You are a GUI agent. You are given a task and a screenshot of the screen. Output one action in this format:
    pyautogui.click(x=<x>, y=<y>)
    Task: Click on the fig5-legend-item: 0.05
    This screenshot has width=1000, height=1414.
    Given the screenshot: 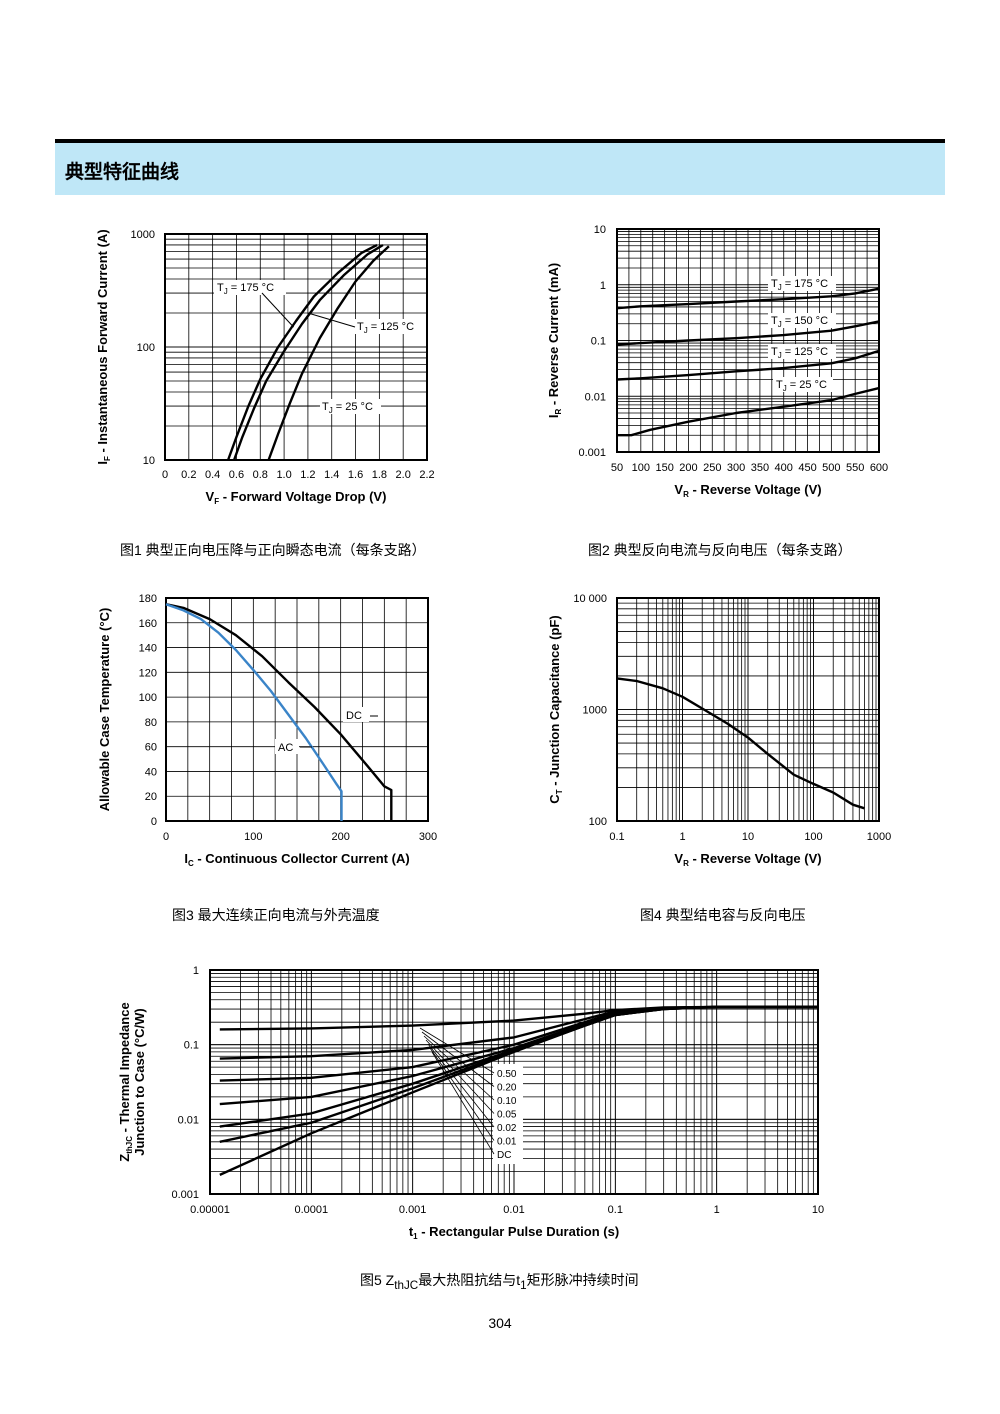 What is the action you would take?
    pyautogui.click(x=507, y=1115)
    